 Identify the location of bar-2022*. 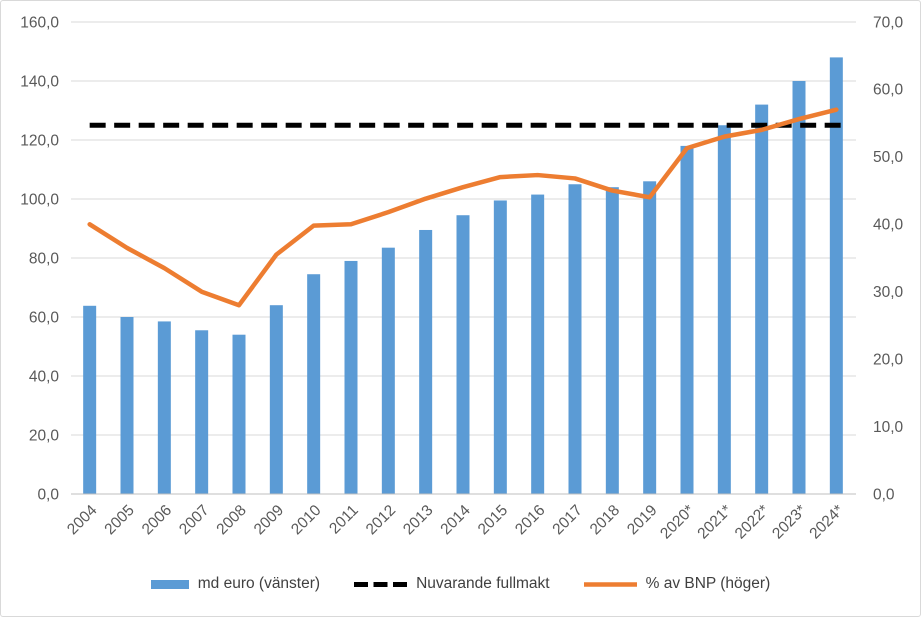
(762, 299).